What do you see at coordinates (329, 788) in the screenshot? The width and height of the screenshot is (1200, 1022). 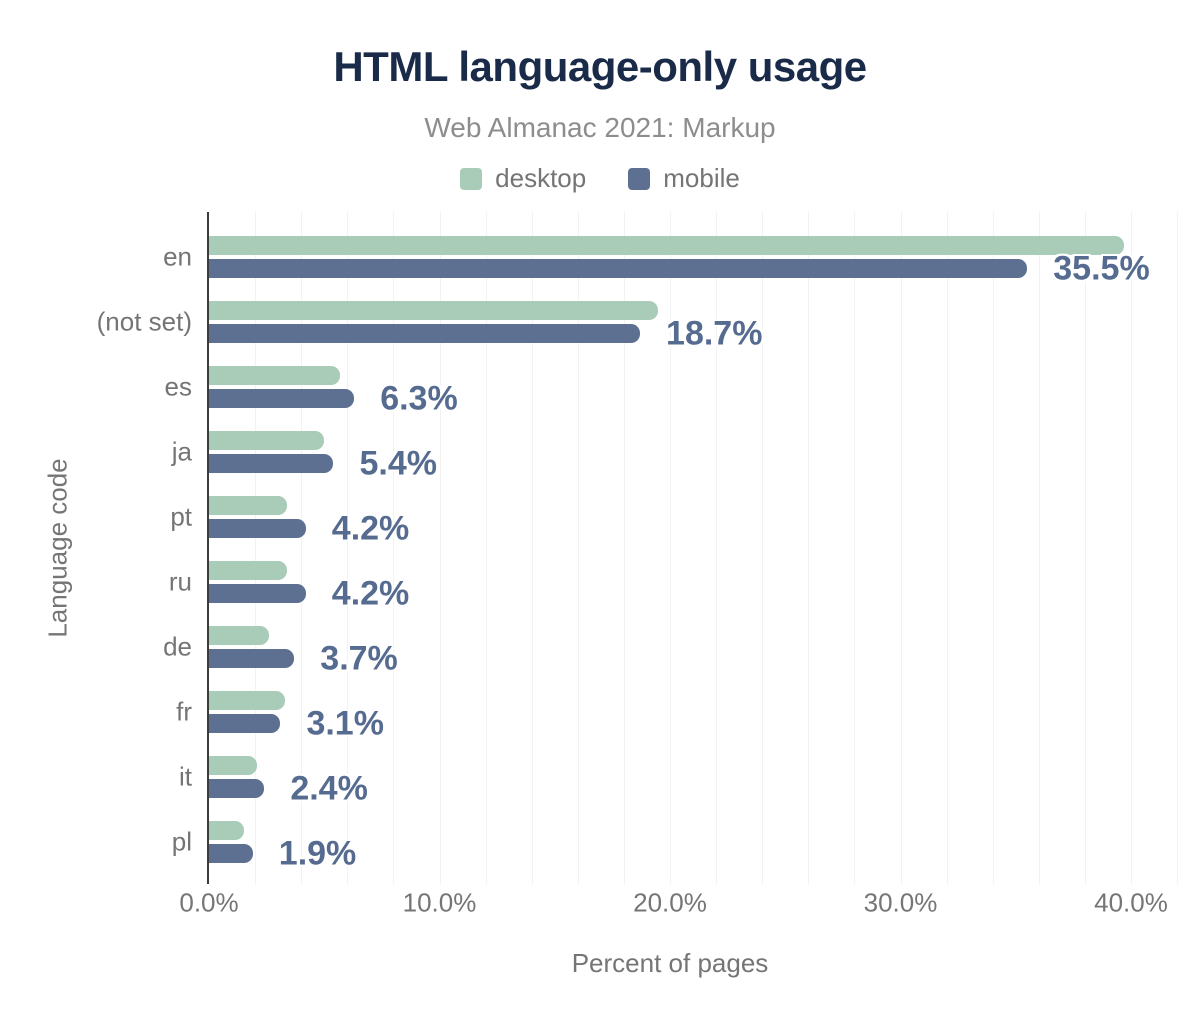 I see `value-label: 2.4%` at bounding box center [329, 788].